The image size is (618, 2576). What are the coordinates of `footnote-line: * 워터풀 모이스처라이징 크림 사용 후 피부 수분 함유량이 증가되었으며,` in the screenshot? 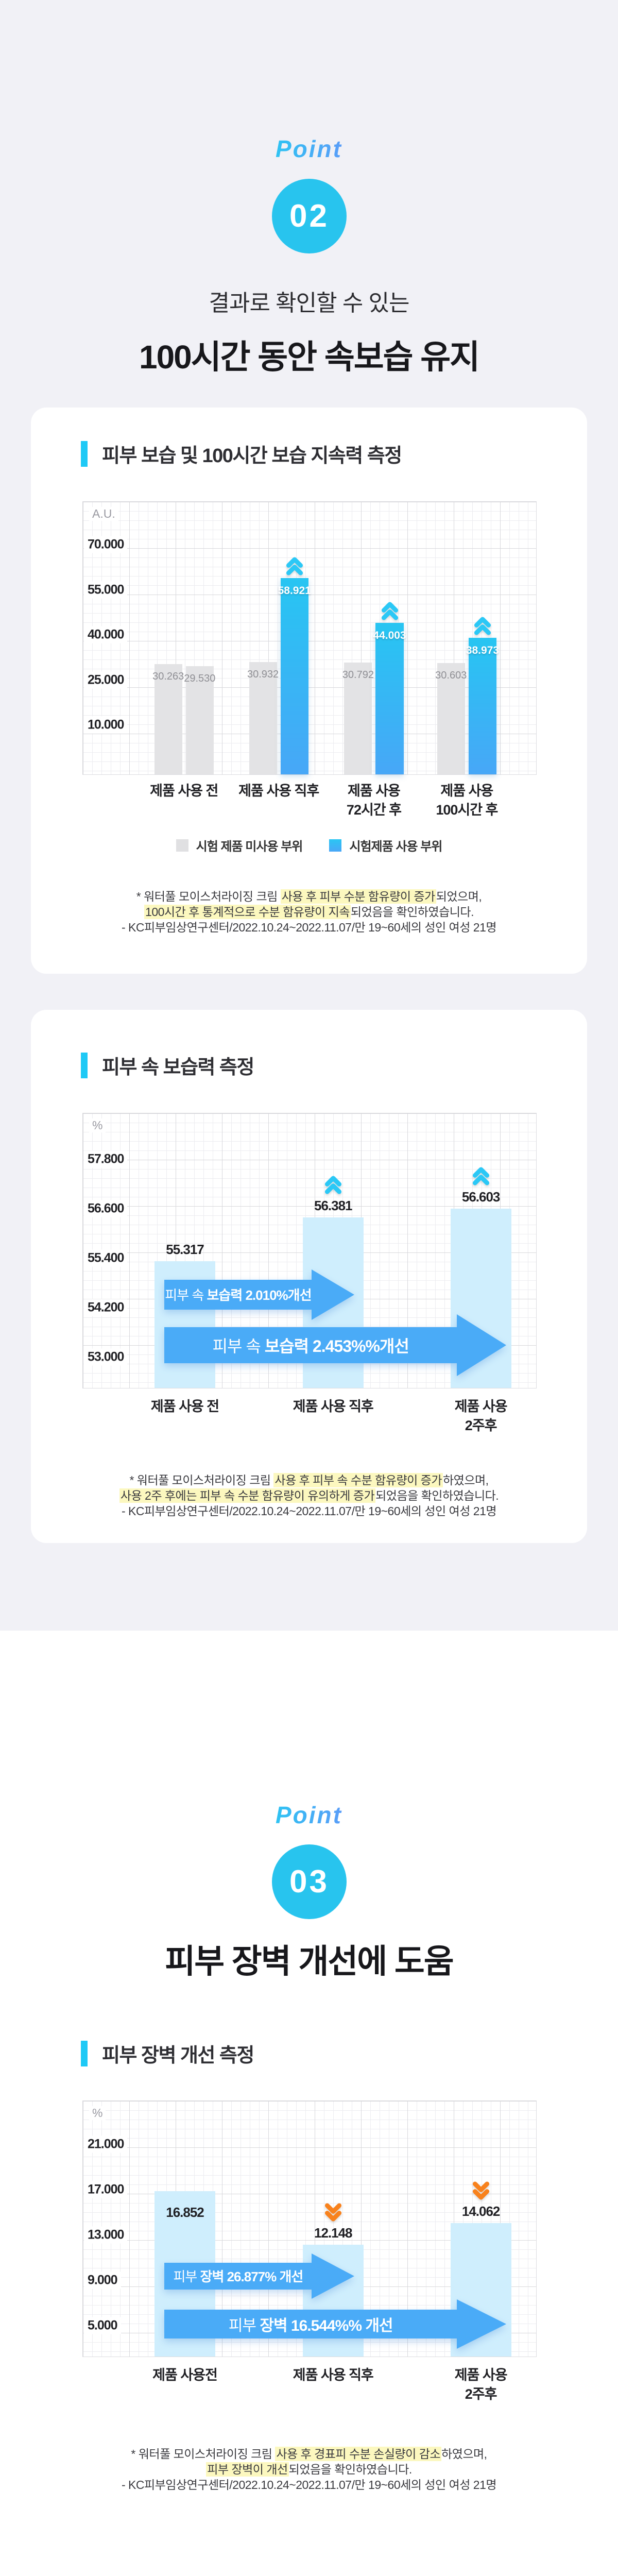 It's located at (309, 896).